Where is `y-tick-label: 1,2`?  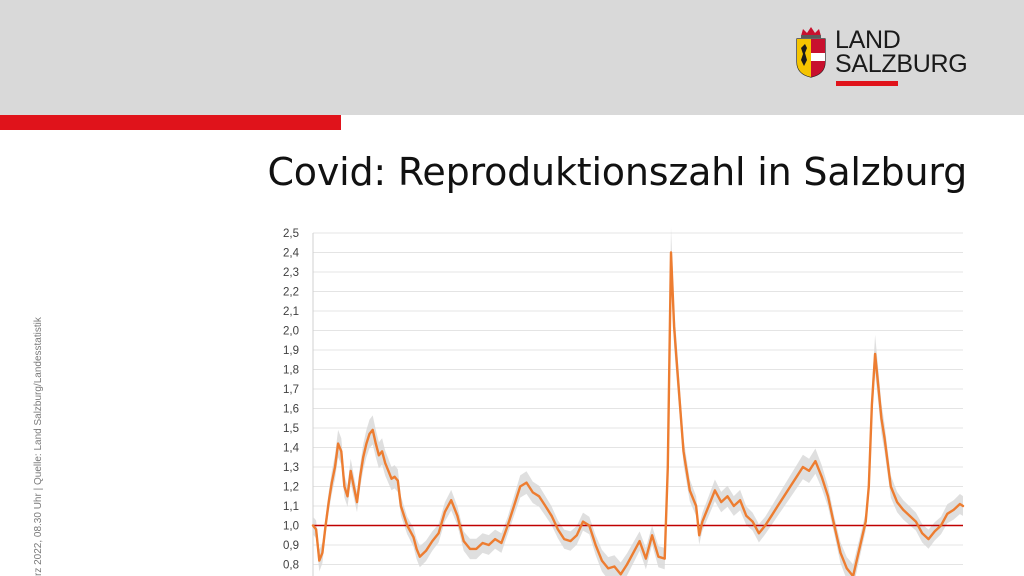
y-tick-label: 1,2 is located at coordinates (291, 488).